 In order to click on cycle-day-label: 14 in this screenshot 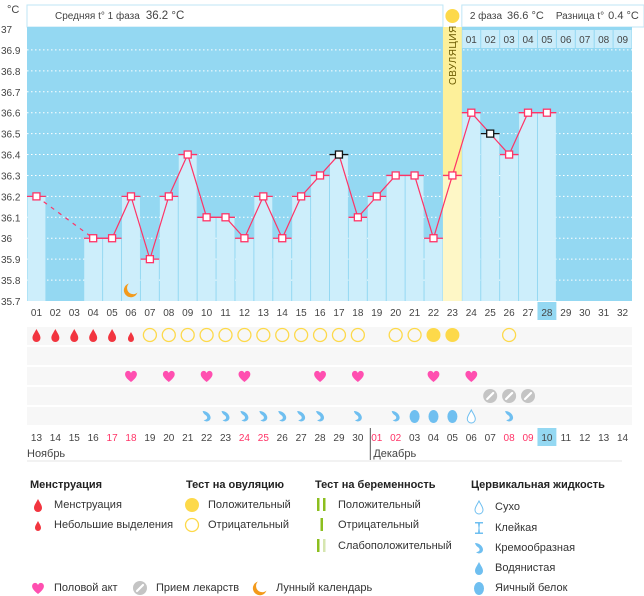, I will do `click(283, 313)`.